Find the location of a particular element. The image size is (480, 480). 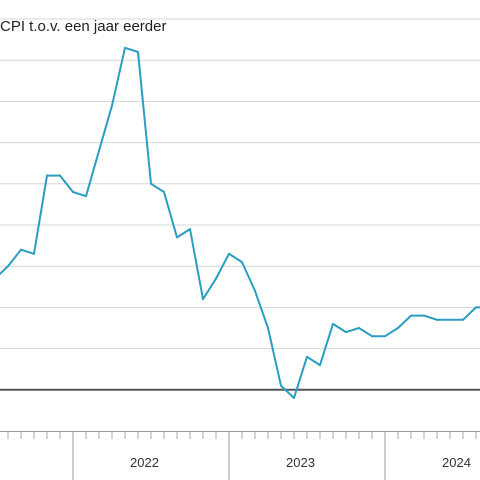

x-tick-label: 2022 is located at coordinates (144, 462).